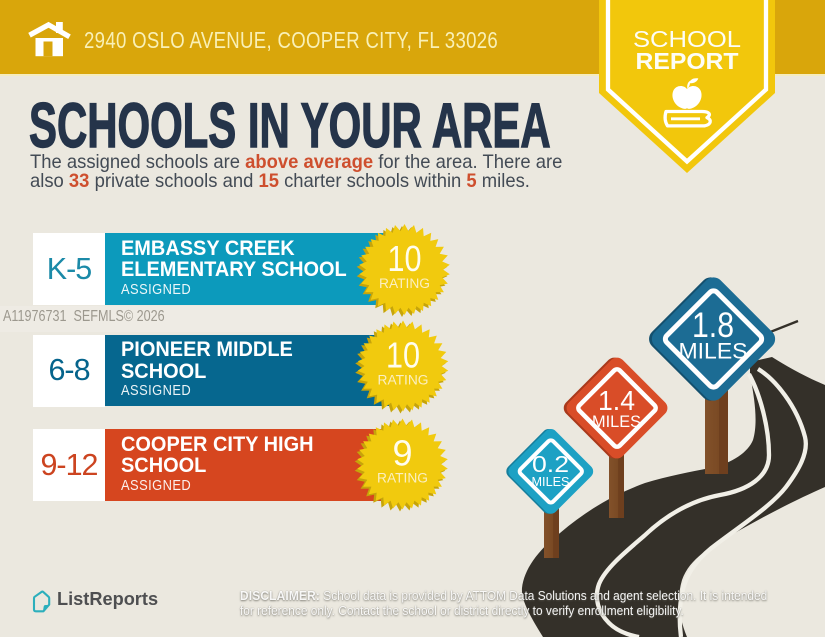 This screenshot has width=825, height=637. What do you see at coordinates (713, 325) in the screenshot?
I see `svg-text: 1.8` at bounding box center [713, 325].